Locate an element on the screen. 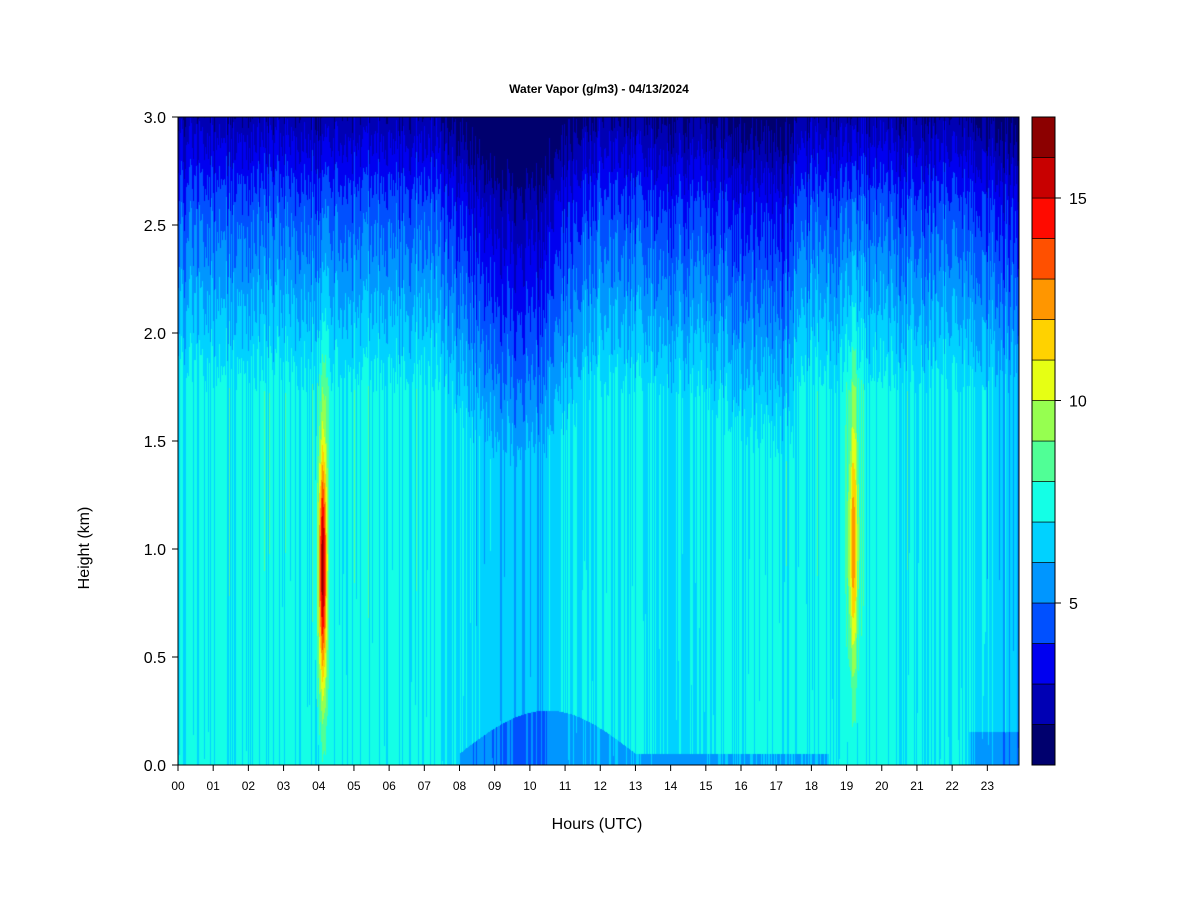 The height and width of the screenshot is (900, 1200). x-tick-label: 23 is located at coordinates (988, 786).